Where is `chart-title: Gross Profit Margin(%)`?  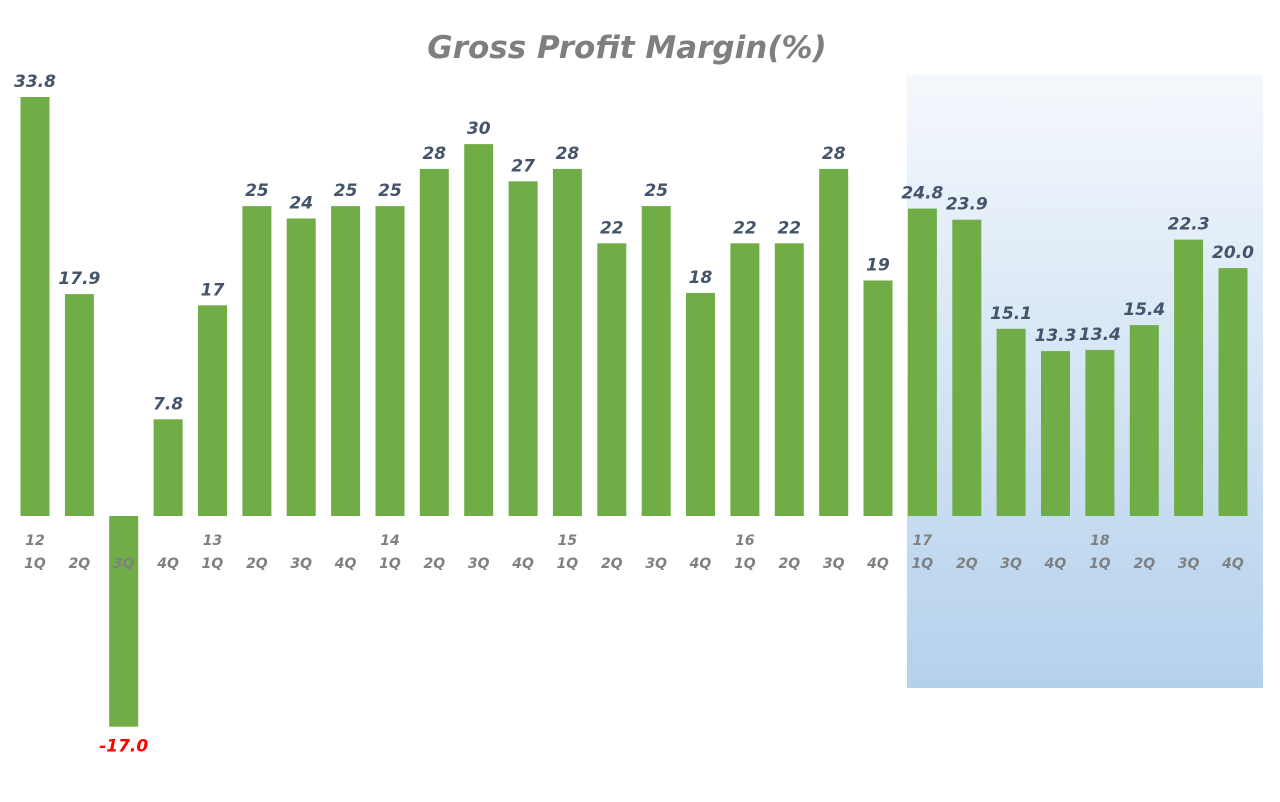
chart-title: Gross Profit Margin(%) is located at coordinates (626, 48).